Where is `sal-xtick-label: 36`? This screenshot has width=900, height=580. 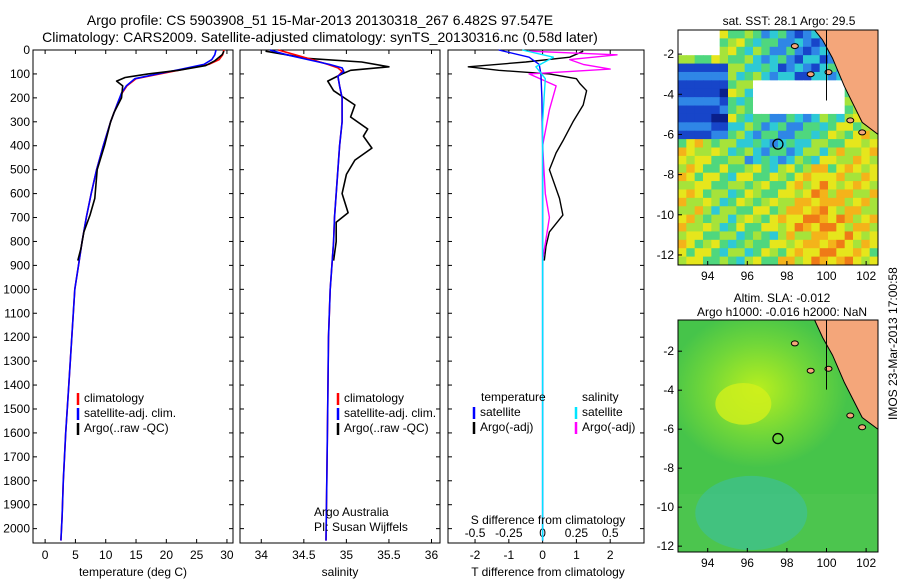
sal-xtick-label: 36 is located at coordinates (432, 555).